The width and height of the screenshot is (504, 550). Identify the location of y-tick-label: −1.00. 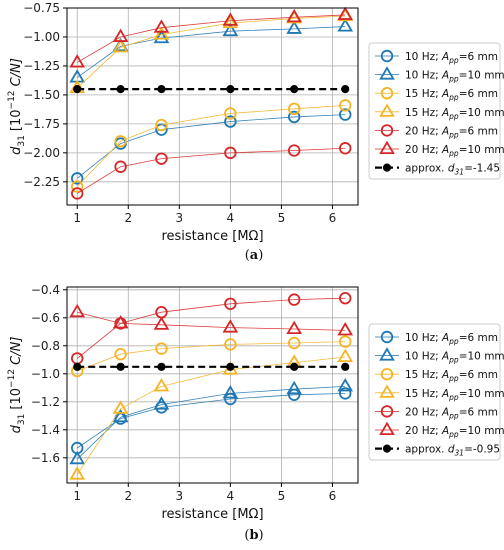
(41, 37).